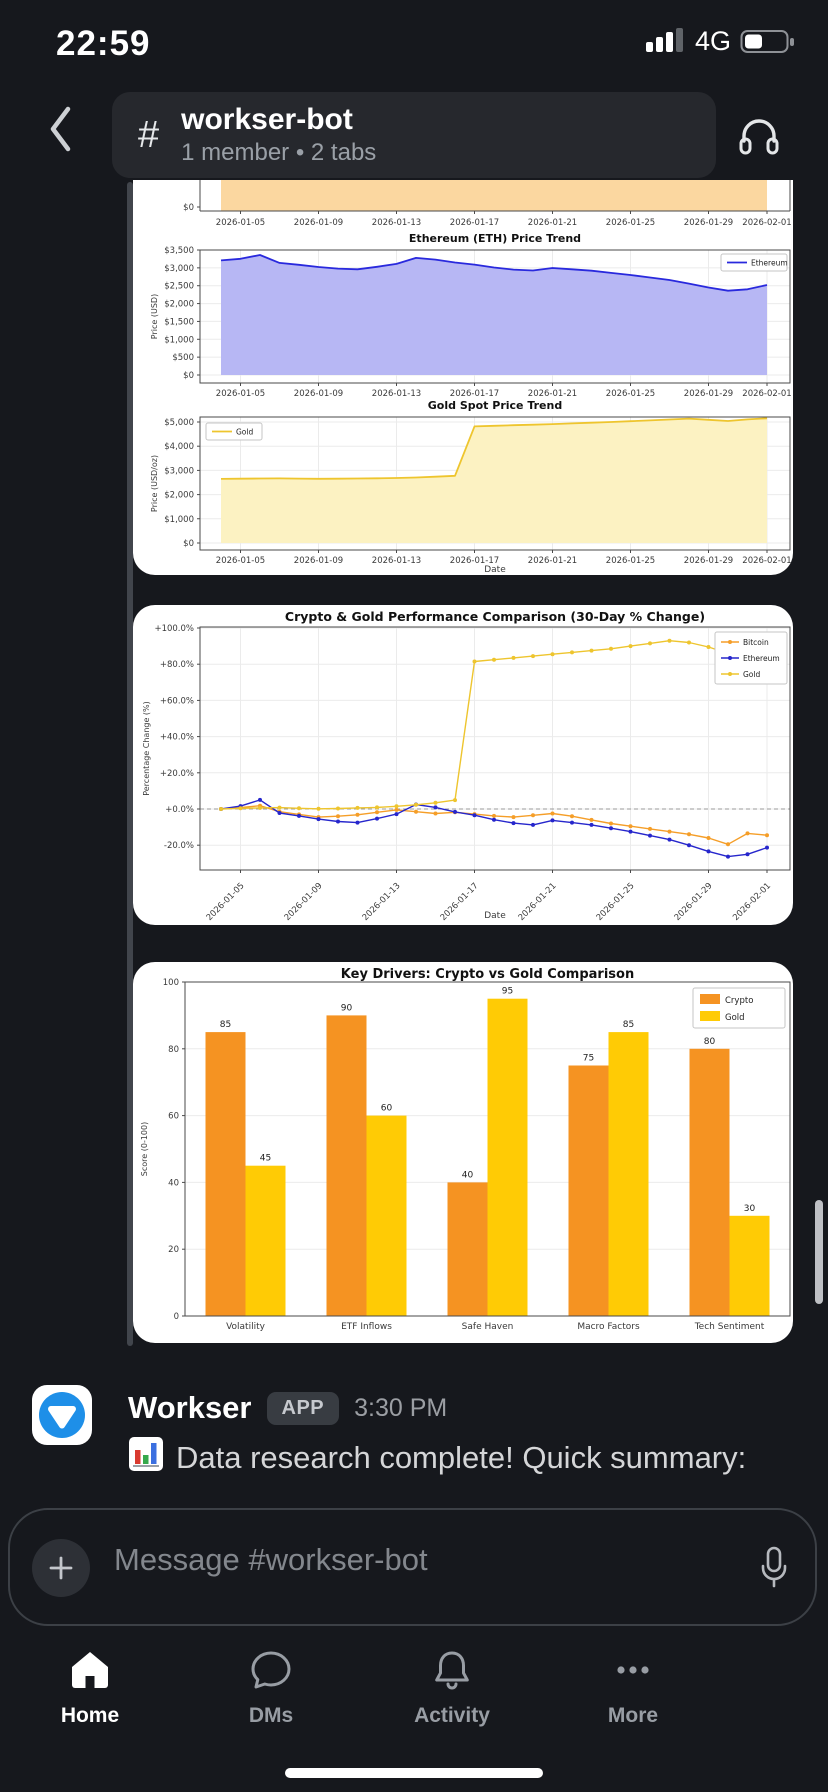 This screenshot has height=1792, width=828. I want to click on svg-text: +100.0%, so click(174, 629).